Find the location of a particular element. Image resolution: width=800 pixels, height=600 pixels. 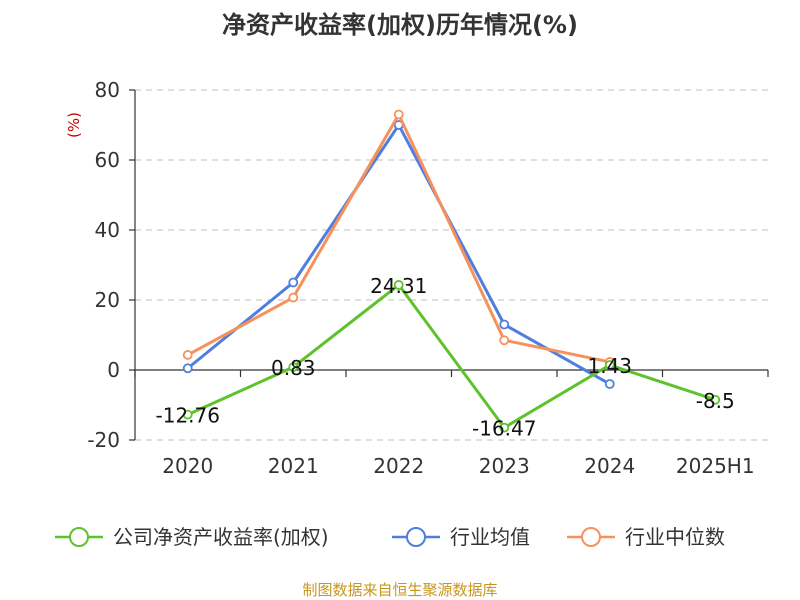

legend-label: 行业均值 is located at coordinates (490, 537).